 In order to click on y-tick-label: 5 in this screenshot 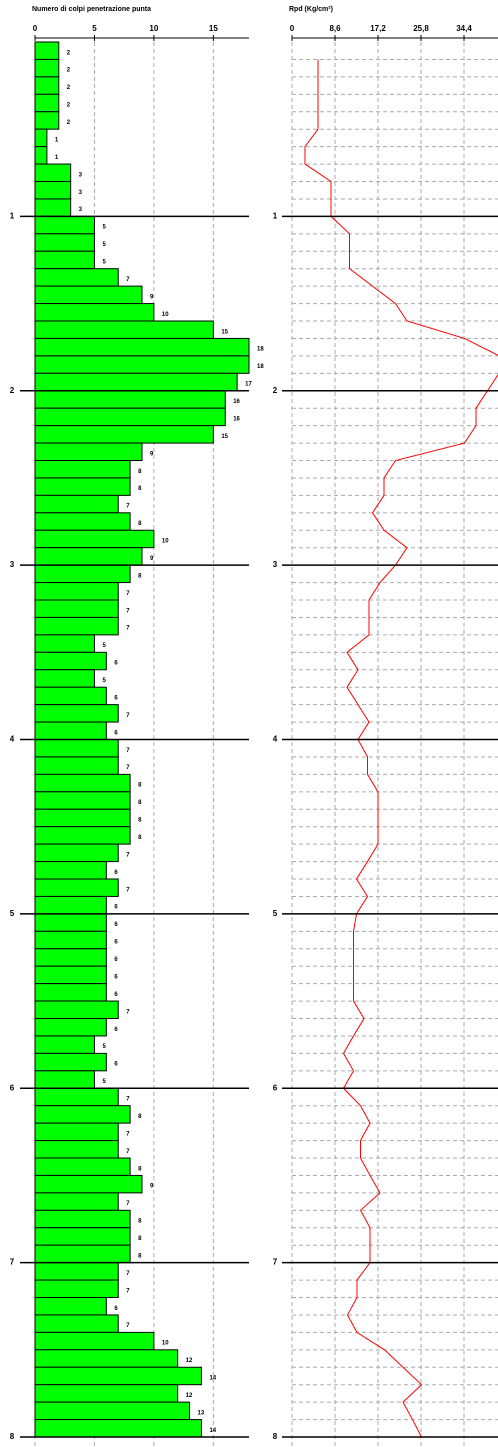, I will do `click(12, 913)`.